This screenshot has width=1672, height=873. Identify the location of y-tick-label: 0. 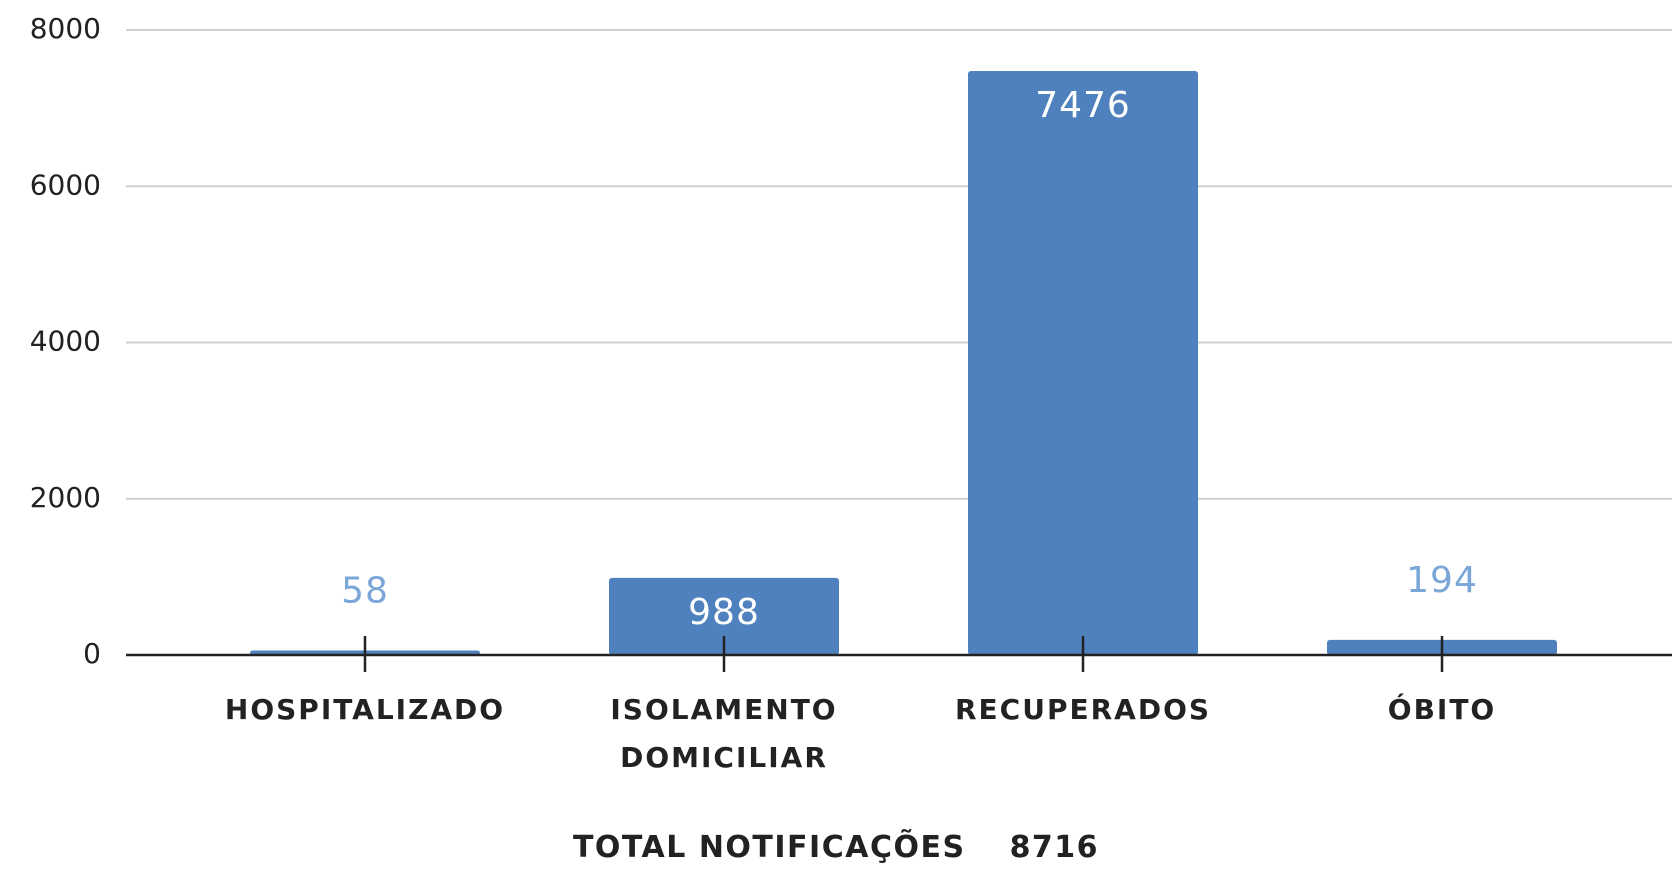
(92, 653).